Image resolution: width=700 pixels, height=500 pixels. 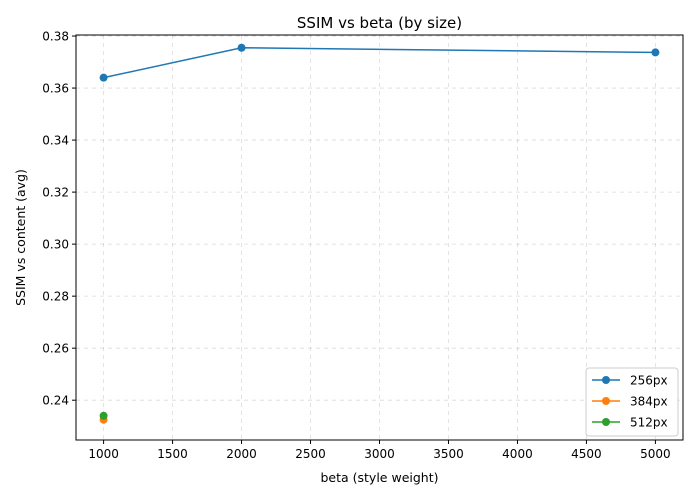 What do you see at coordinates (55, 296) in the screenshot?
I see `y-tick-label: 0.28` at bounding box center [55, 296].